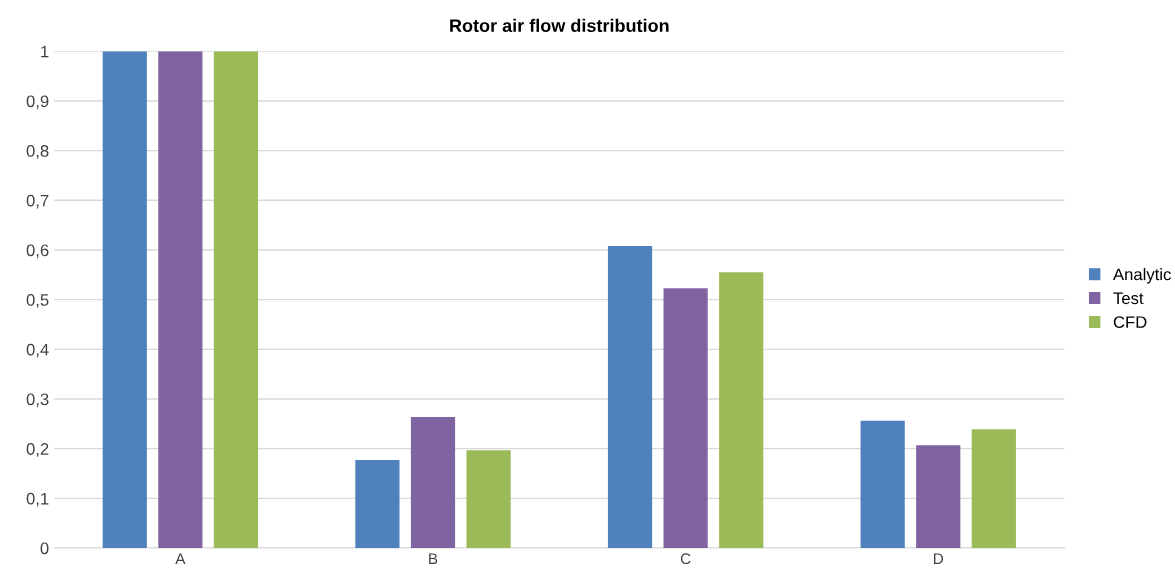 This screenshot has height=583, width=1175. What do you see at coordinates (1142, 276) in the screenshot?
I see `legend-label: Analytic` at bounding box center [1142, 276].